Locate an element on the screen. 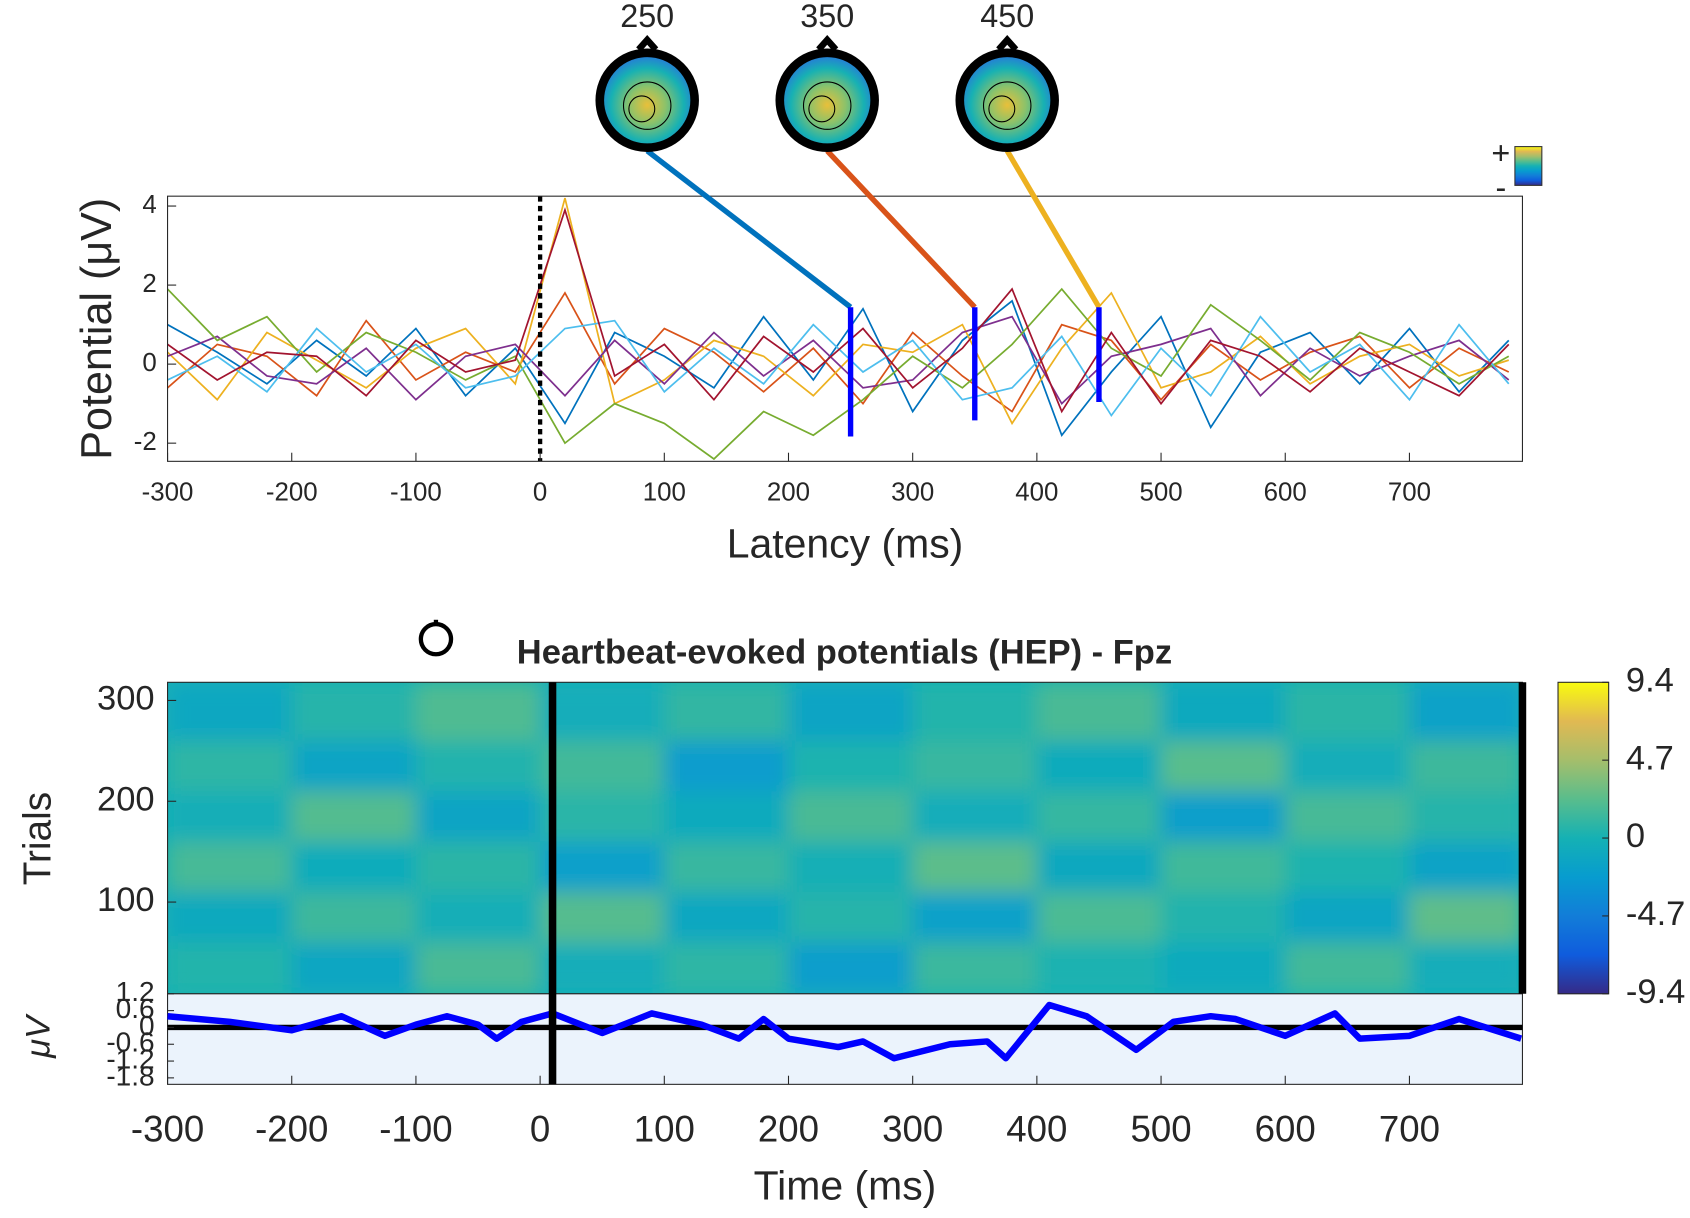 This screenshot has width=1690, height=1218. x-tick-label: -100 is located at coordinates (415, 1128).